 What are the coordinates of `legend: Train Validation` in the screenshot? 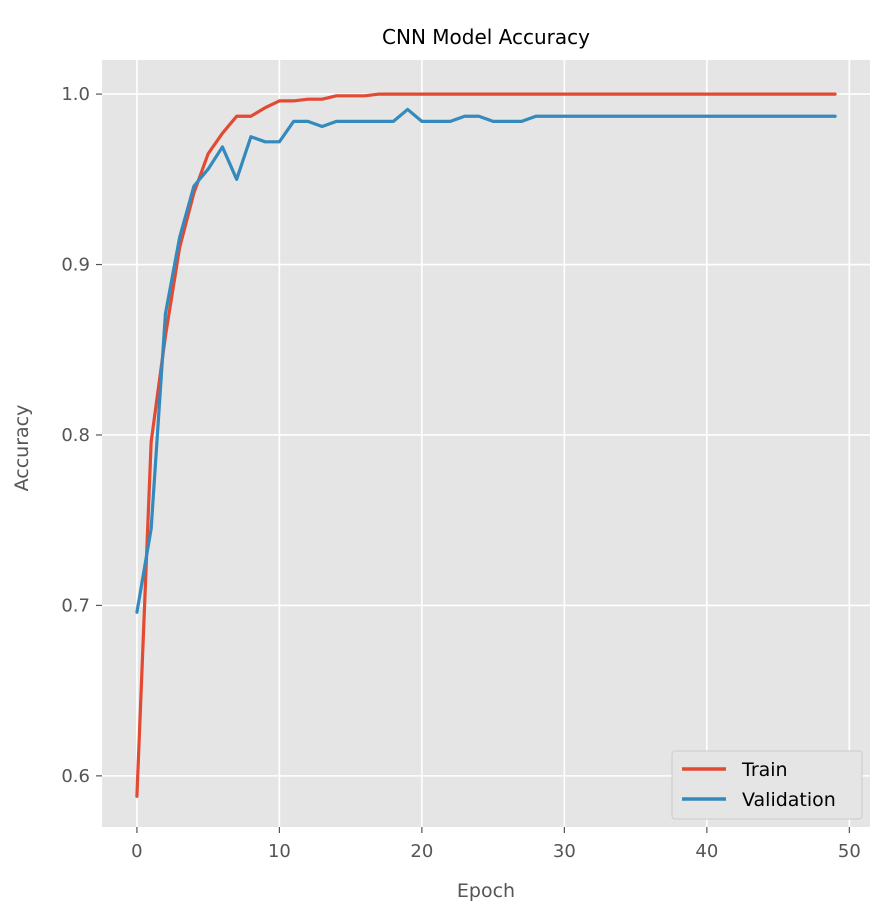 It's located at (767, 785).